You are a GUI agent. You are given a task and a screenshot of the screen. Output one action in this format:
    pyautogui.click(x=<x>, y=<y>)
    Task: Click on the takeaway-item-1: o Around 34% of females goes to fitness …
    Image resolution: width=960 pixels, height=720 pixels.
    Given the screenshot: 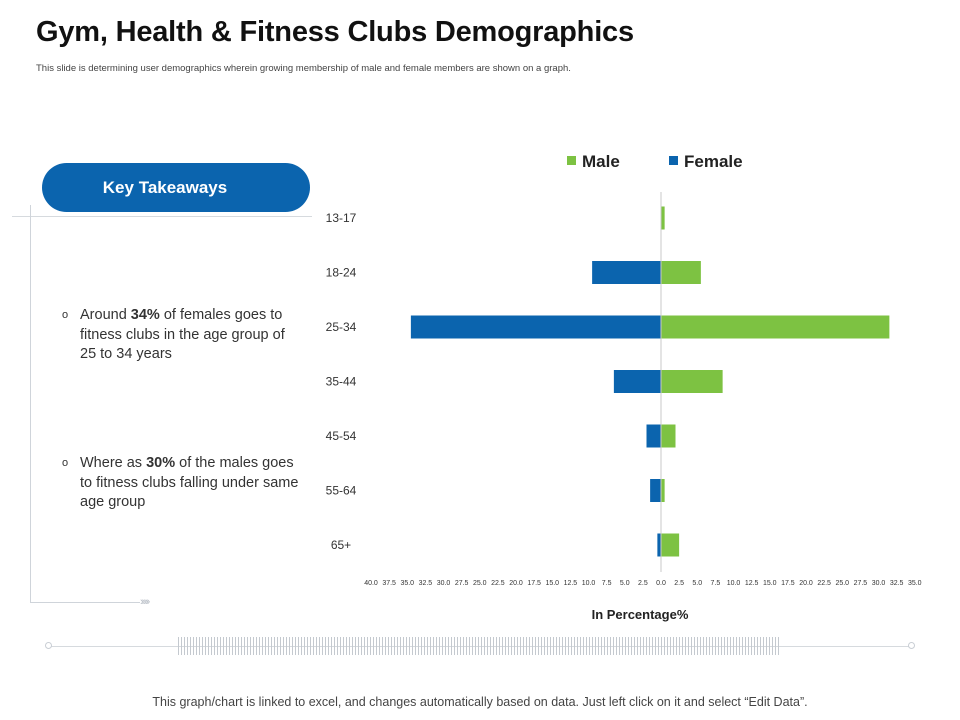 What is the action you would take?
    pyautogui.click(x=182, y=335)
    